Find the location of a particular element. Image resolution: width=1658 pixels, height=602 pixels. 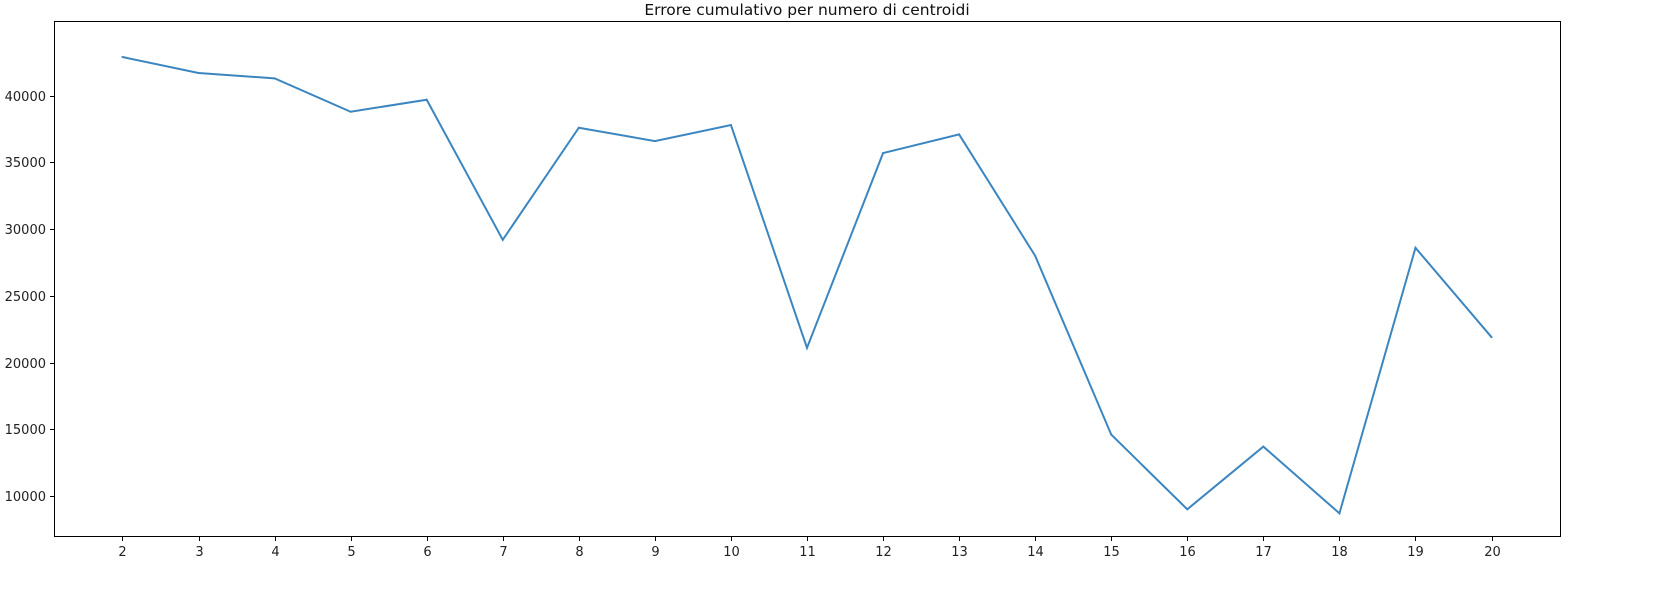

y-tick-label: 25000 is located at coordinates (25, 297).